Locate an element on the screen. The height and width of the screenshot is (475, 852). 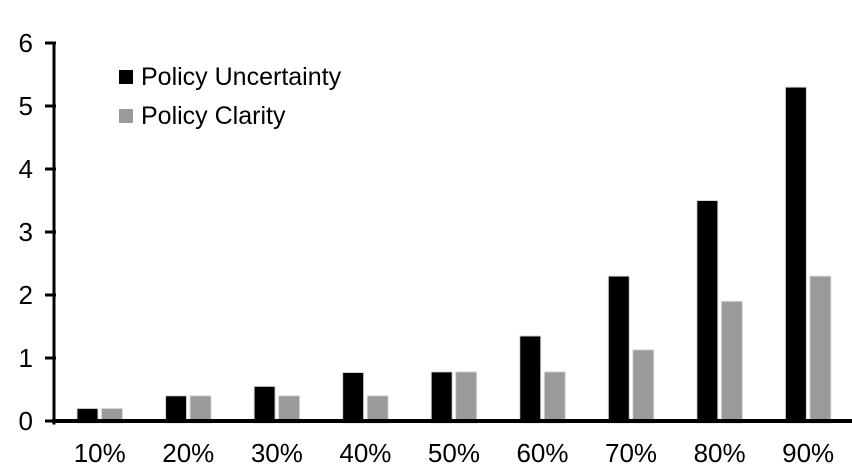
y-axis-label-0: 0 is located at coordinates (26, 421).